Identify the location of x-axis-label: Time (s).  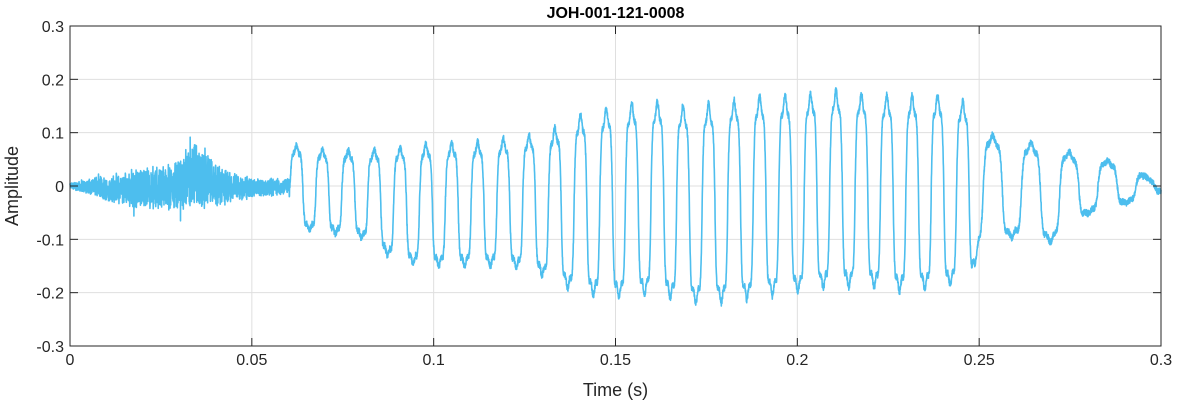
(615, 390).